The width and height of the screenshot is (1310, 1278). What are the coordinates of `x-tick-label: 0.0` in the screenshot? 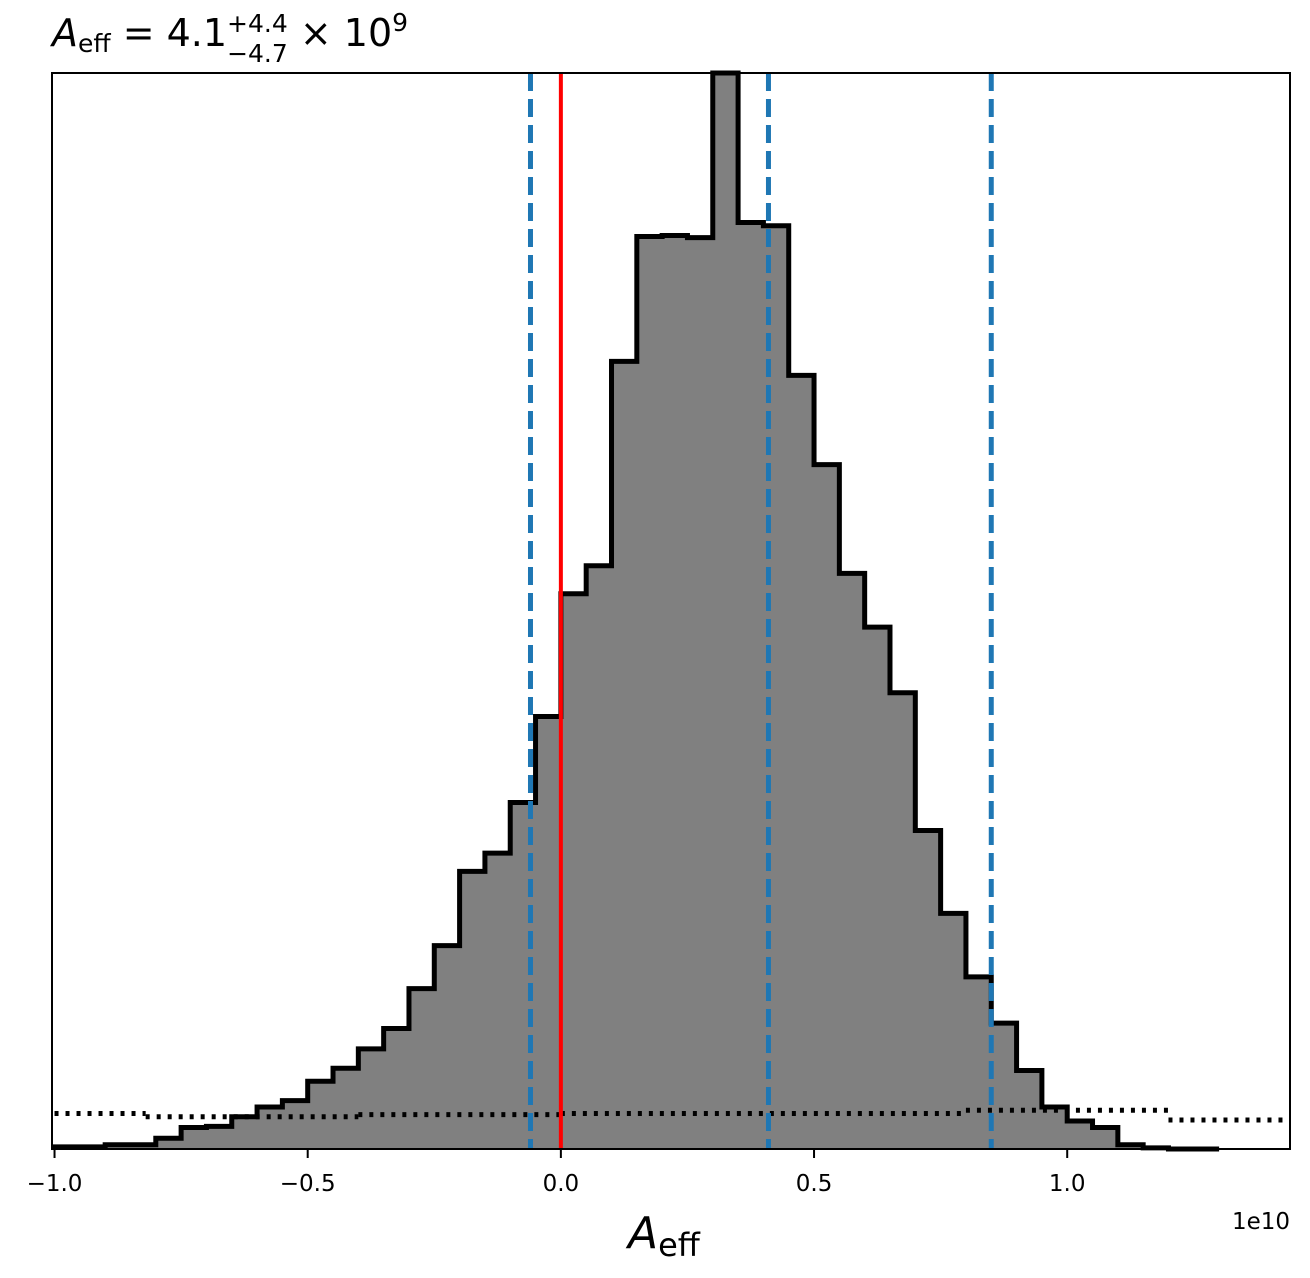 It's located at (561, 1184).